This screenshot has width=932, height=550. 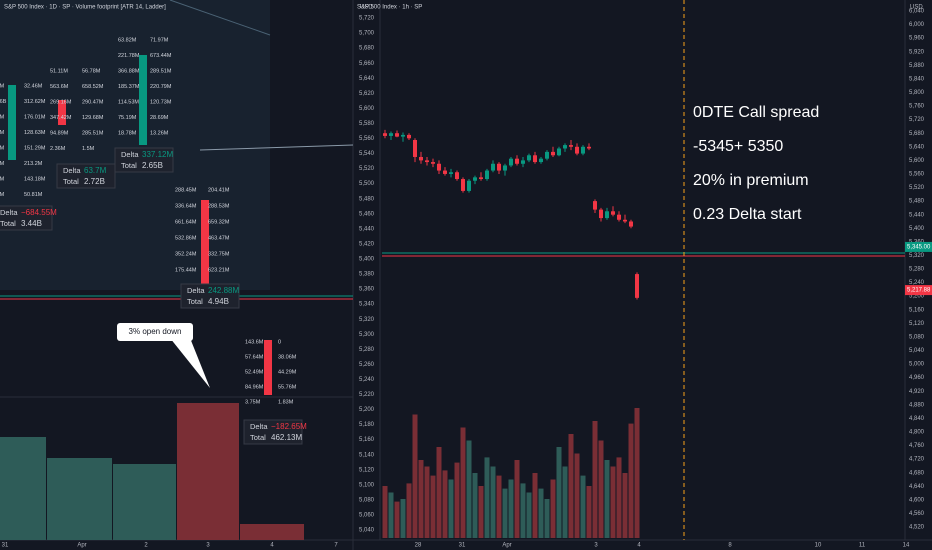 What do you see at coordinates (917, 66) in the screenshot?
I see `y-tick-label: 5,880` at bounding box center [917, 66].